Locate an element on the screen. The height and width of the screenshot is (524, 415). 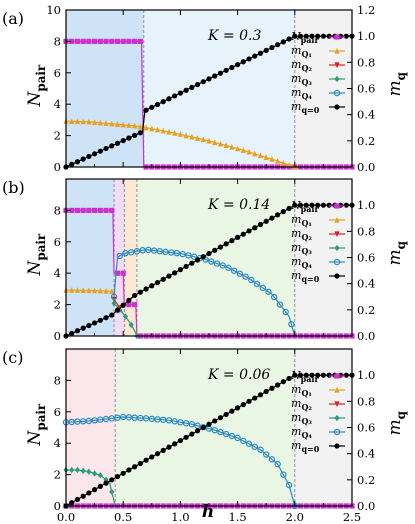
right-tick-label: 0.6 is located at coordinates (366, 89).